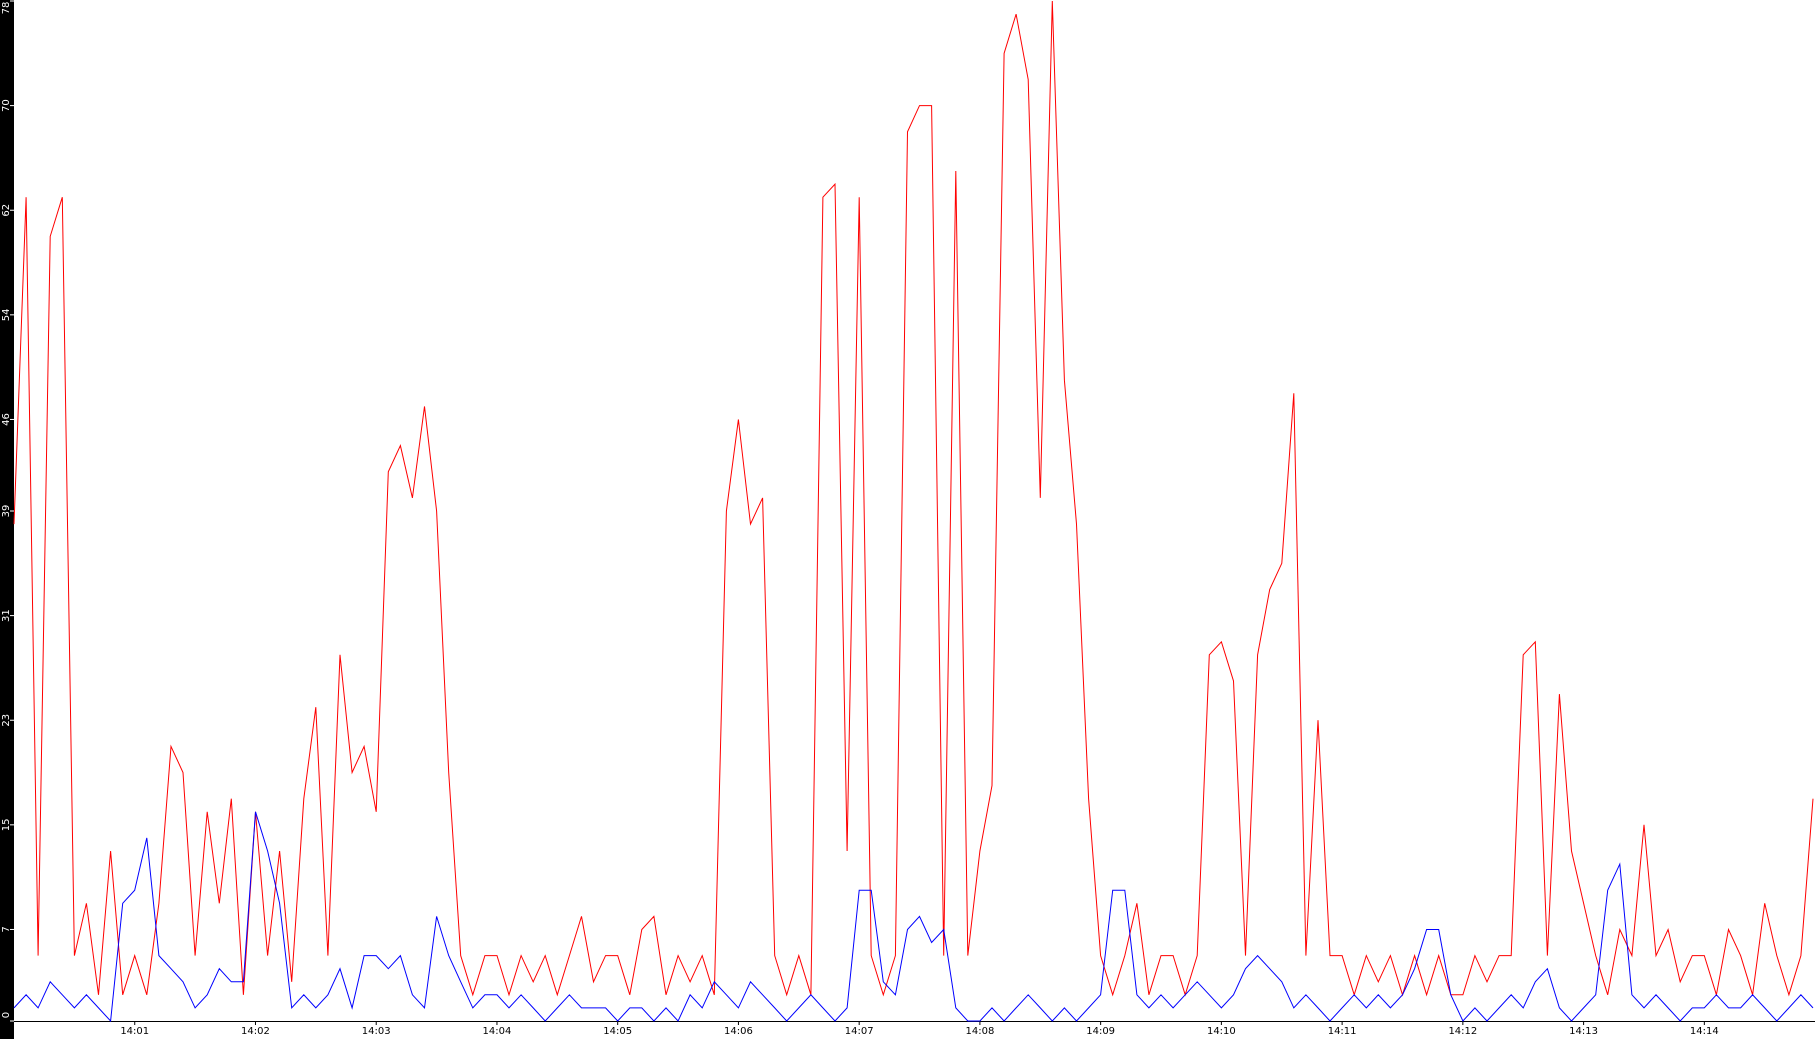  Describe the element at coordinates (6, 105) in the screenshot. I see `y-tick-label: 70` at that location.